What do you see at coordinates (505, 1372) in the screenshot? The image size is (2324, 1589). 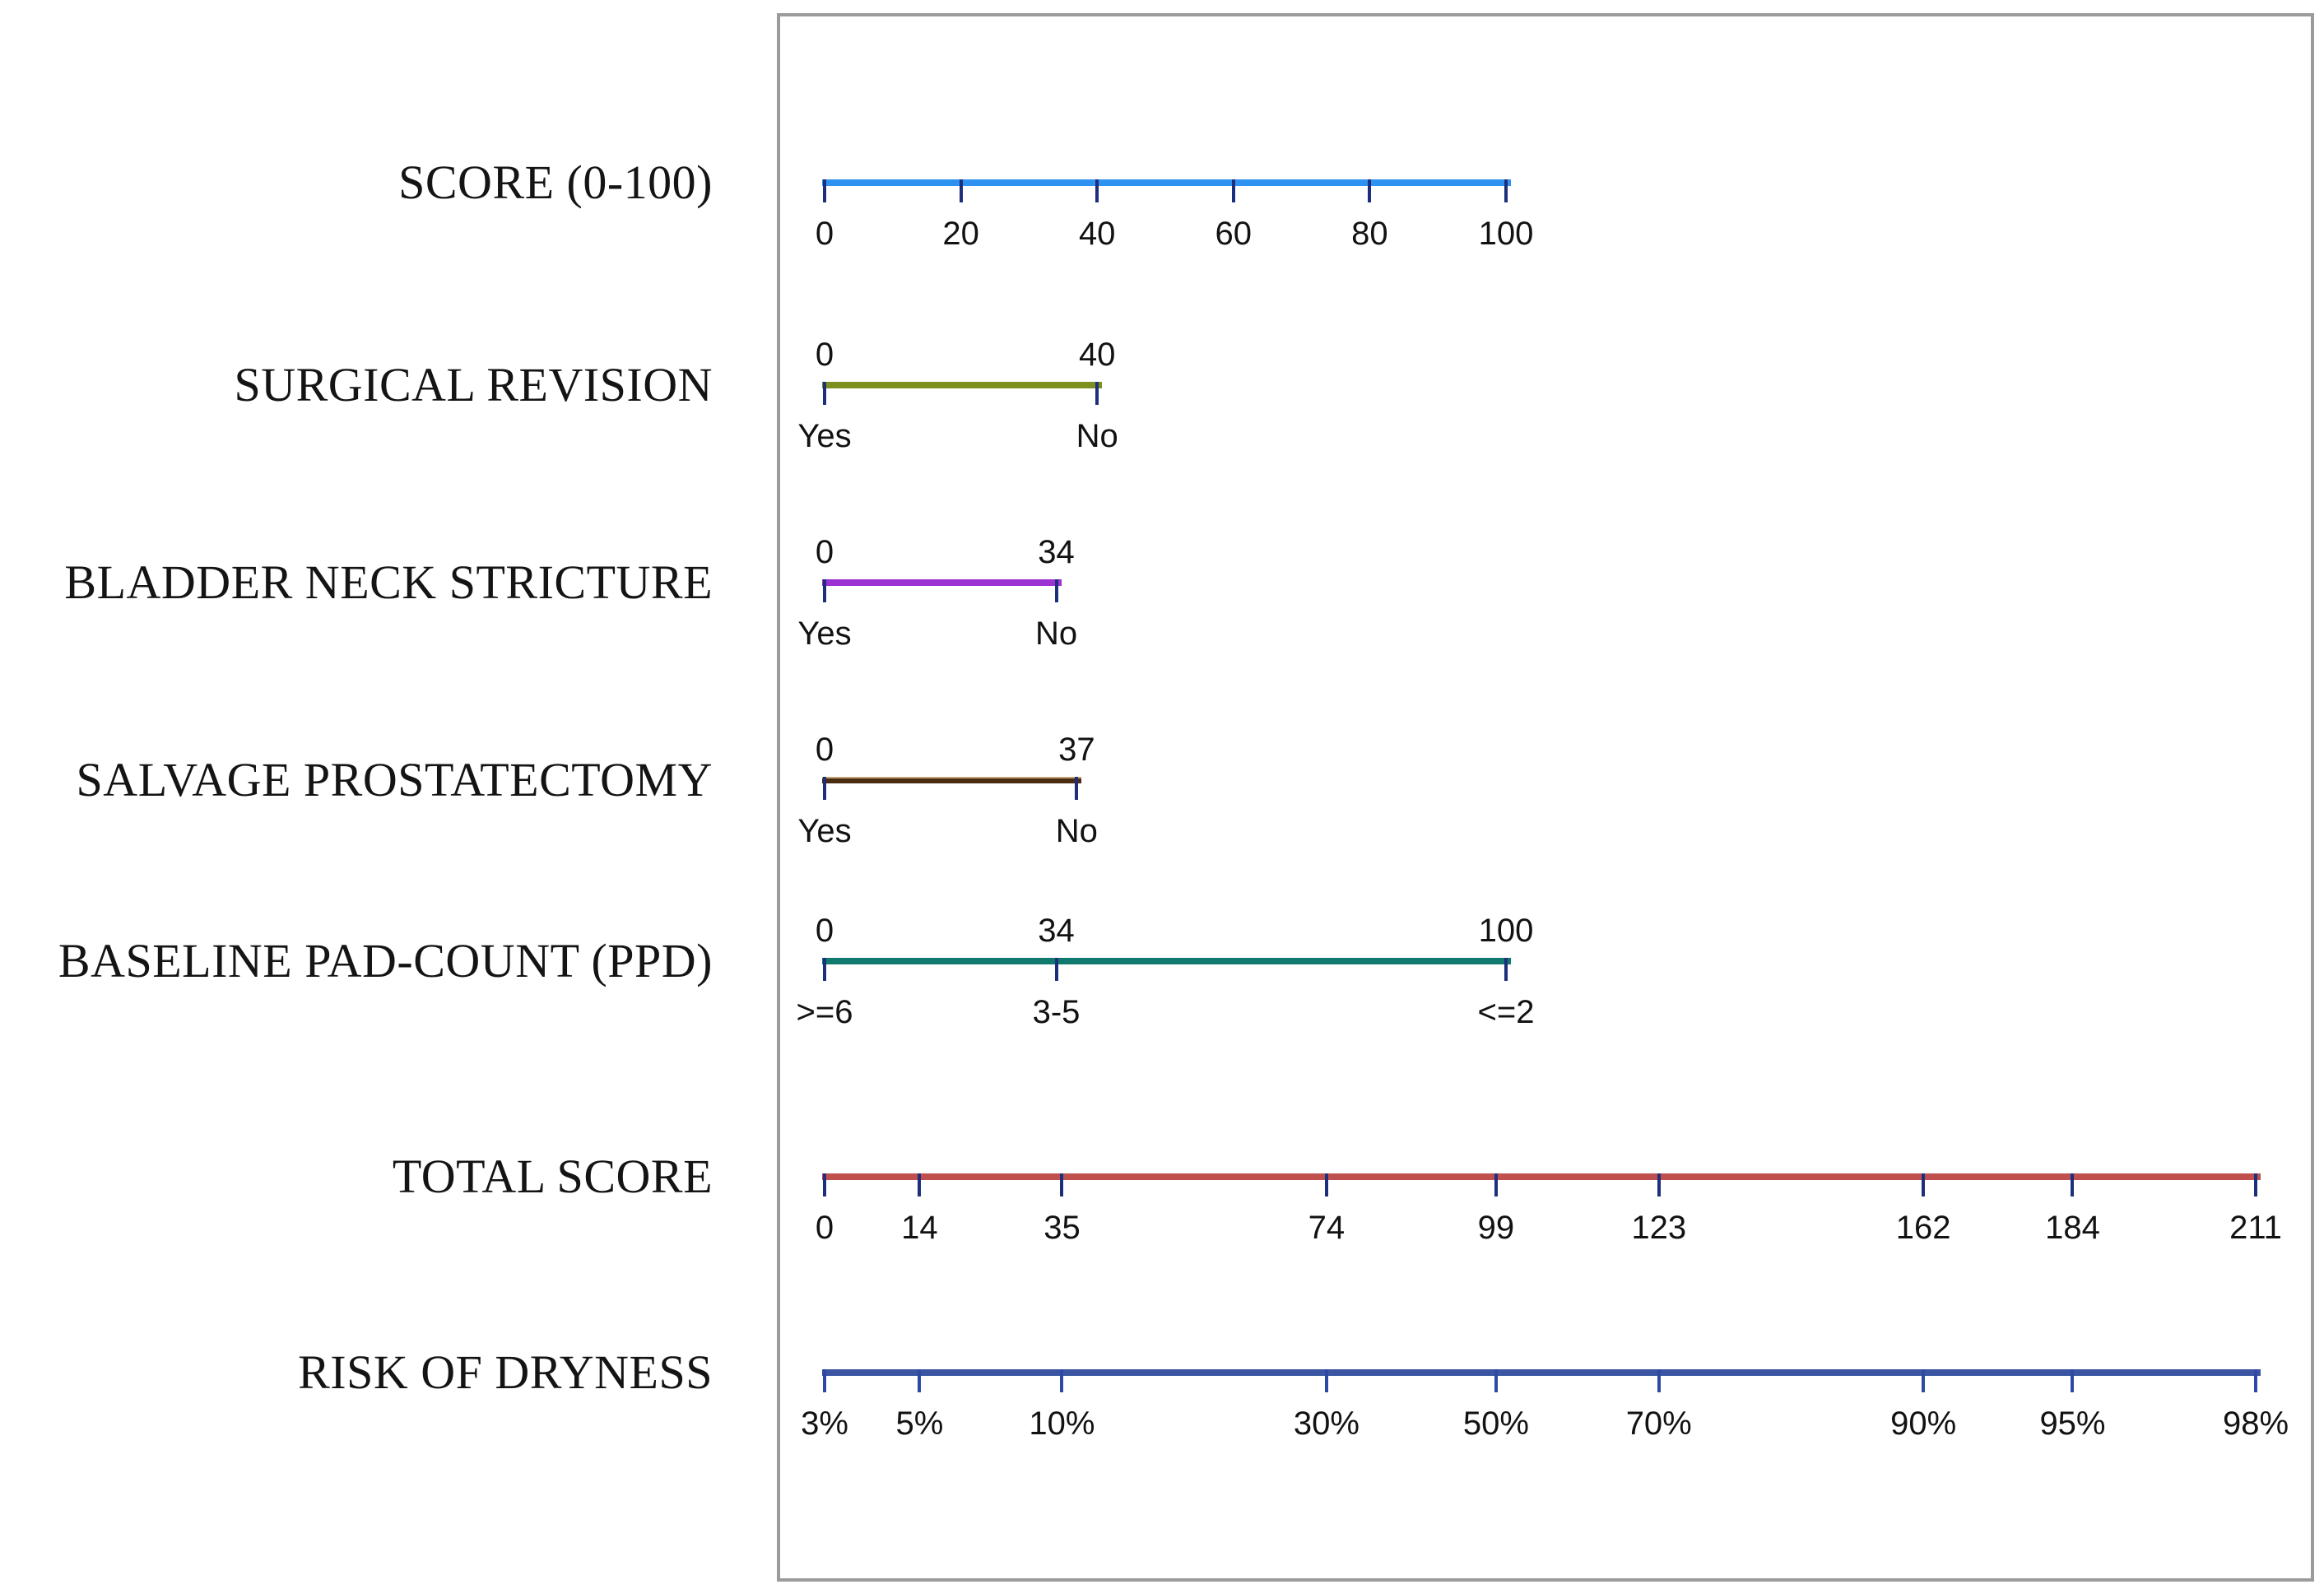 I see `axis-label-risk_of_dryness: RISK OF DRYNESS` at bounding box center [505, 1372].